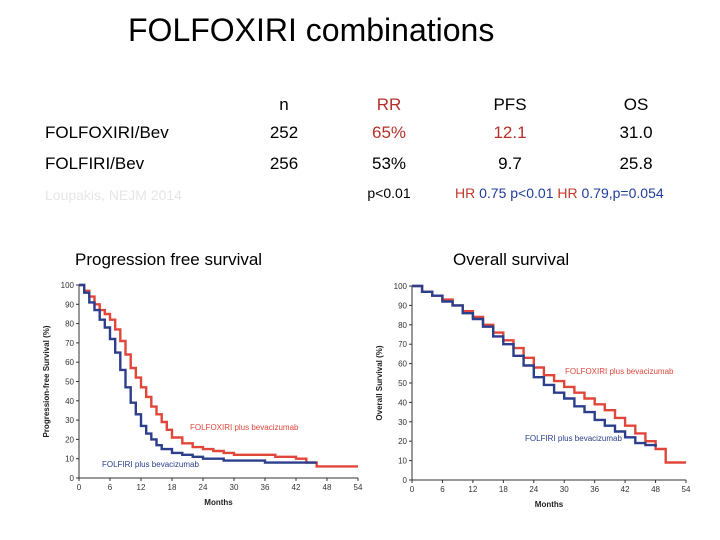  What do you see at coordinates (533, 489) in the screenshot?
I see `os-x-tick-label: 24` at bounding box center [533, 489].